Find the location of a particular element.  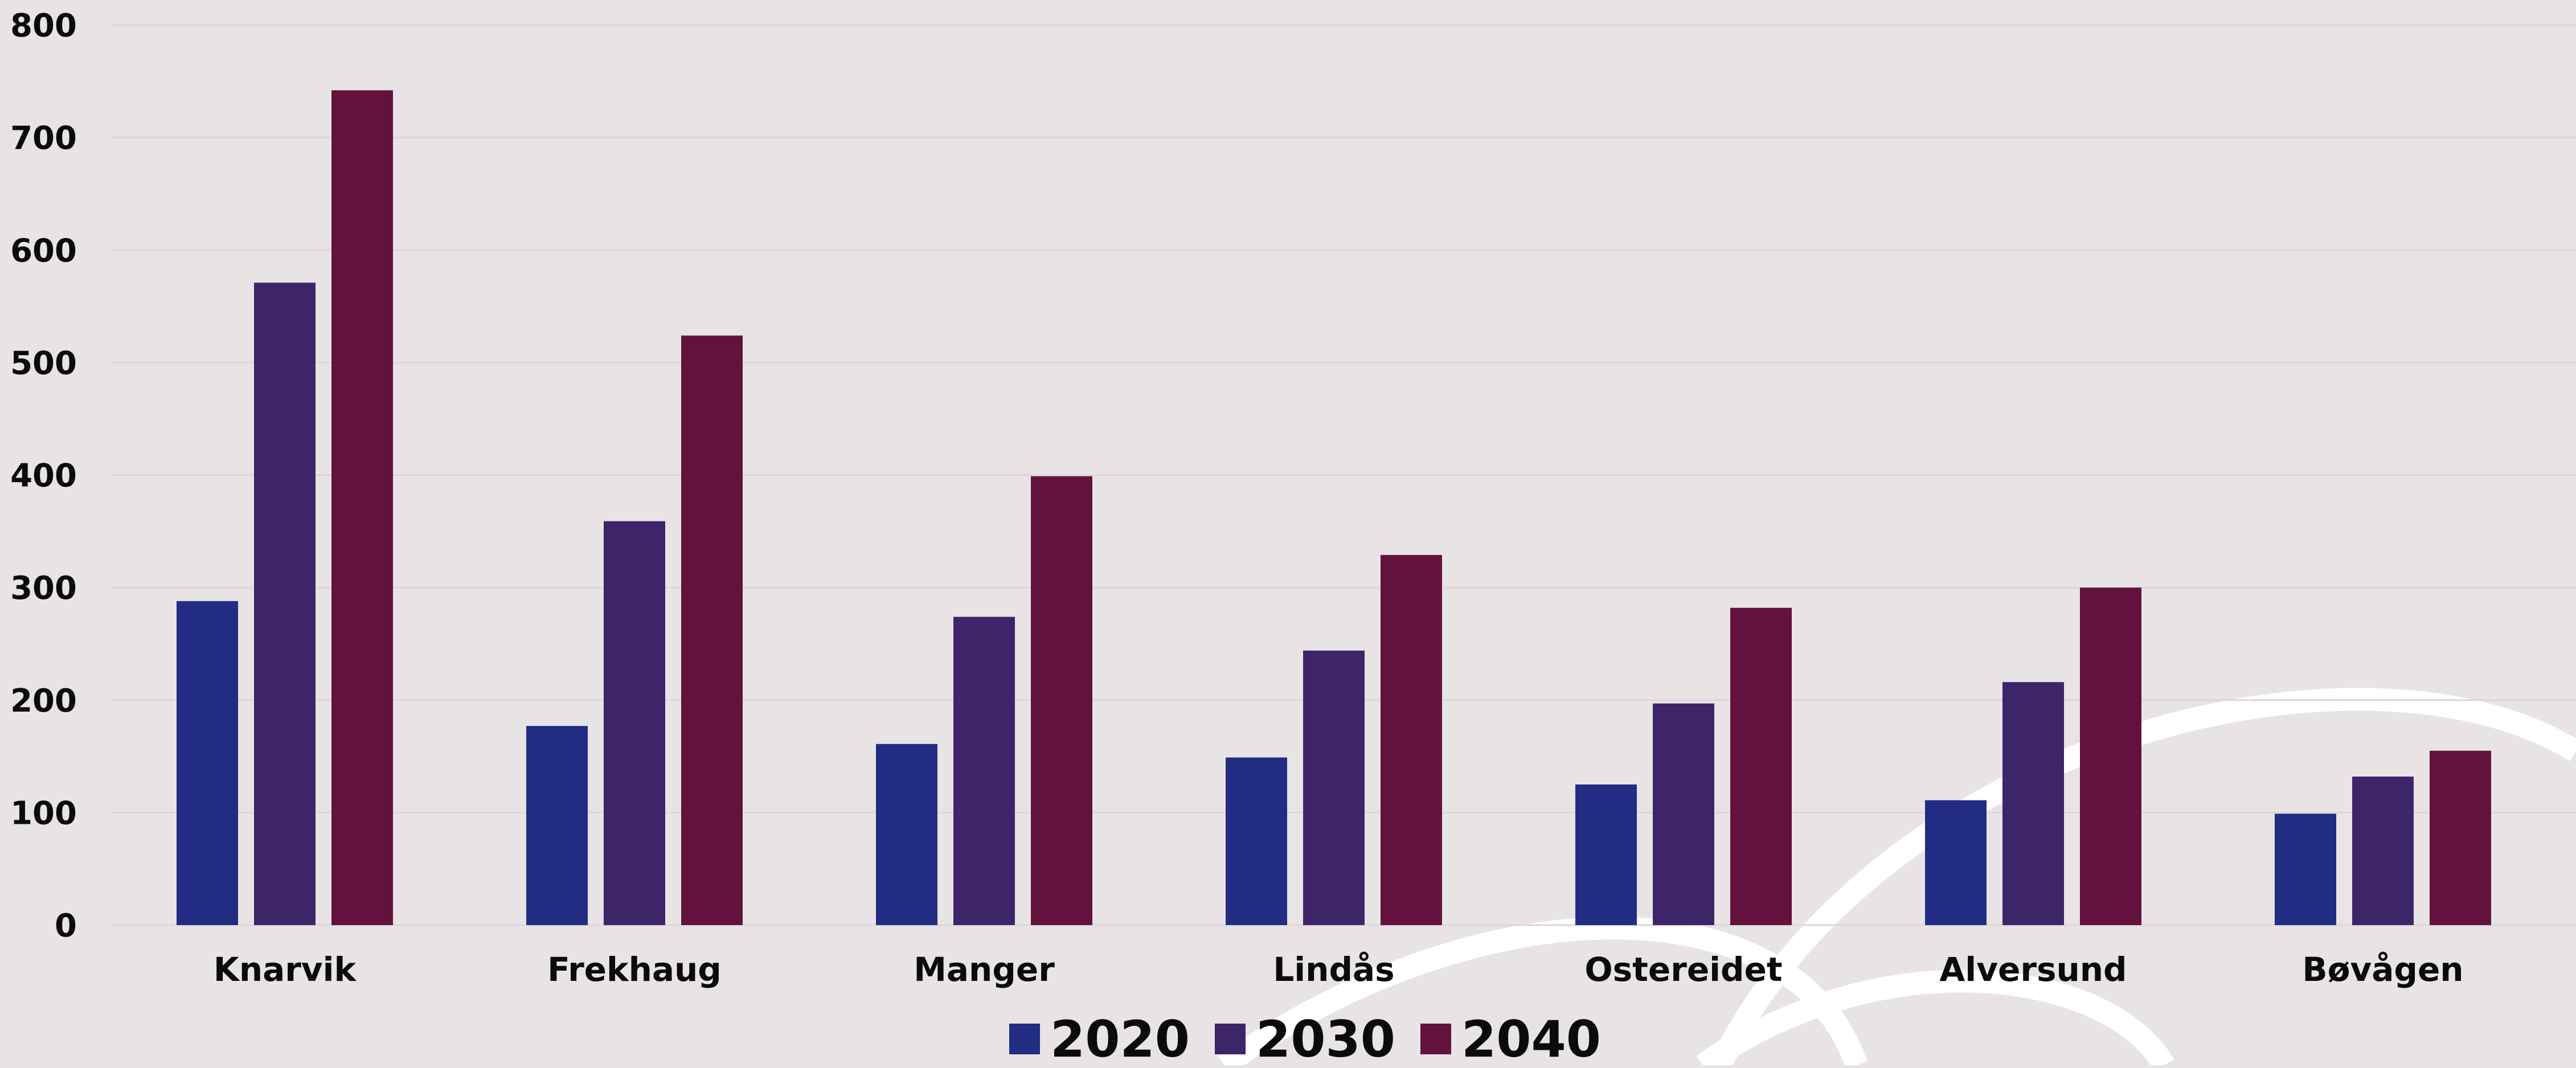

x-tick-label: Knarvik is located at coordinates (285, 969).